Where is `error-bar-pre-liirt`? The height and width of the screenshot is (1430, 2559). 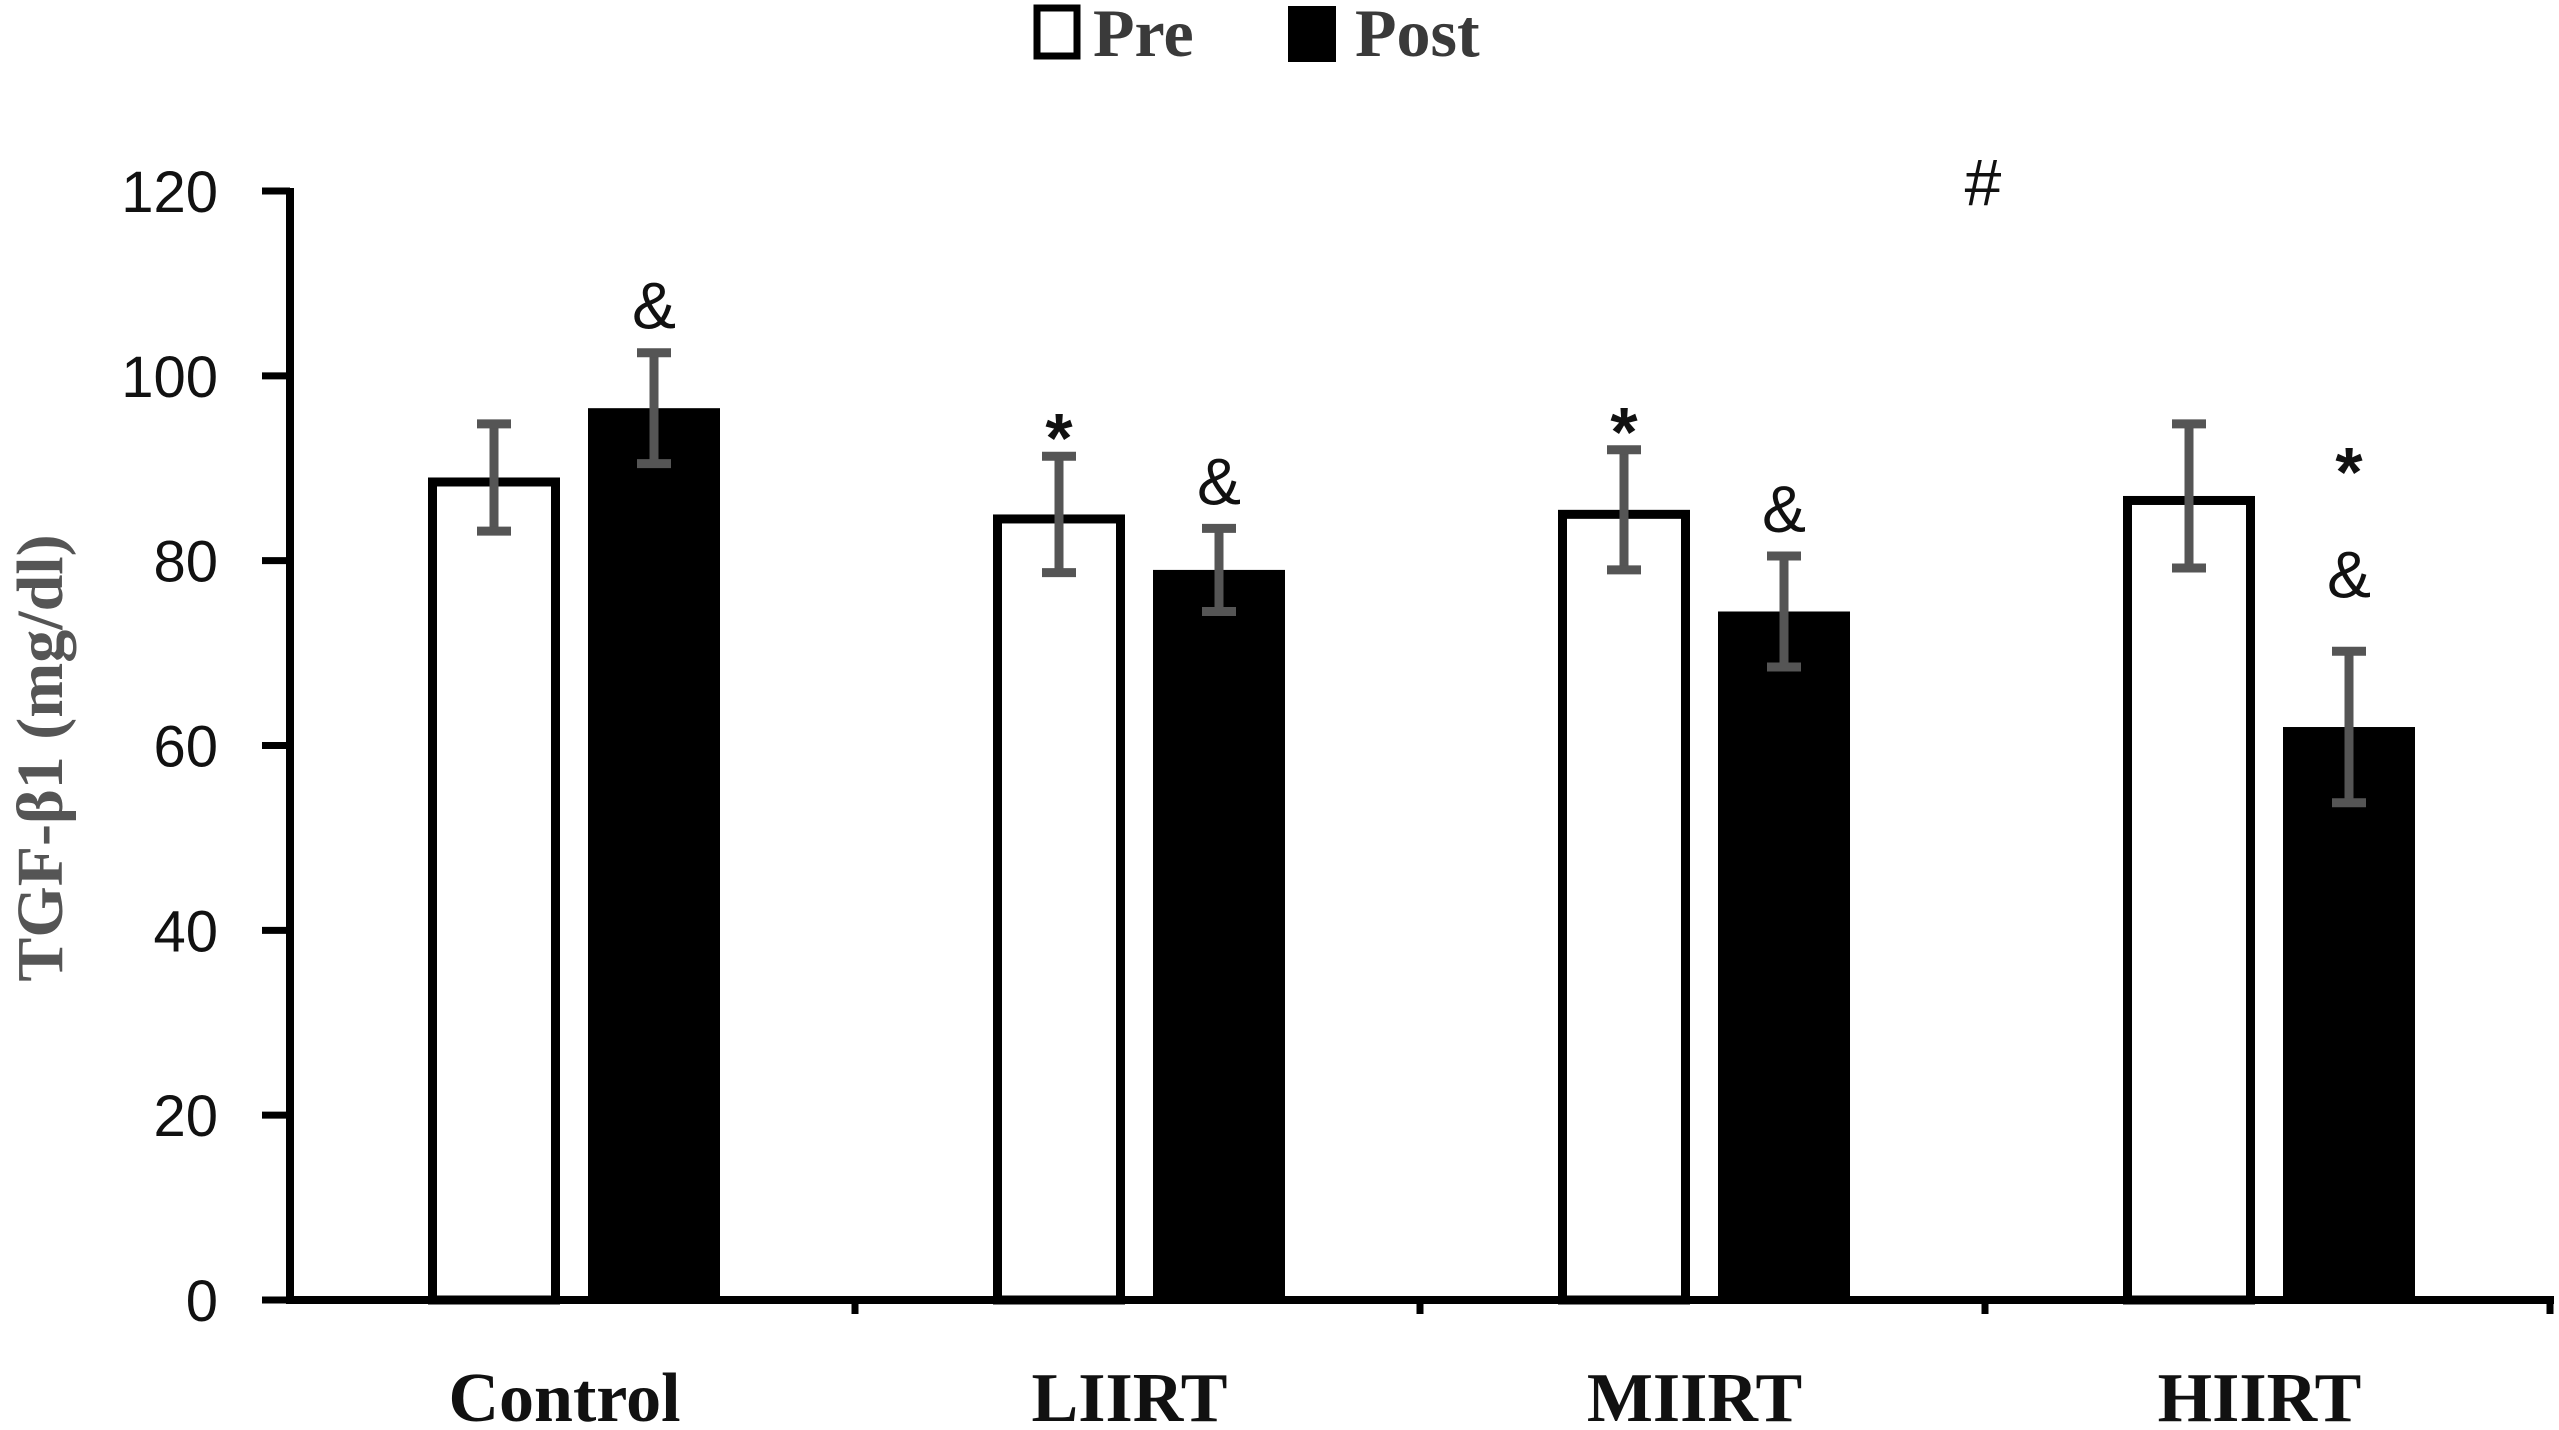 error-bar-pre-liirt is located at coordinates (1059, 514).